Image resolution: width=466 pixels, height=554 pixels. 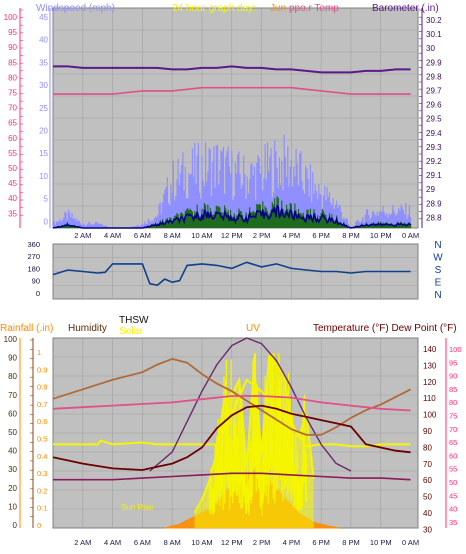 I want to click on temp-axis-tick: 60, so click(x=12, y=138).